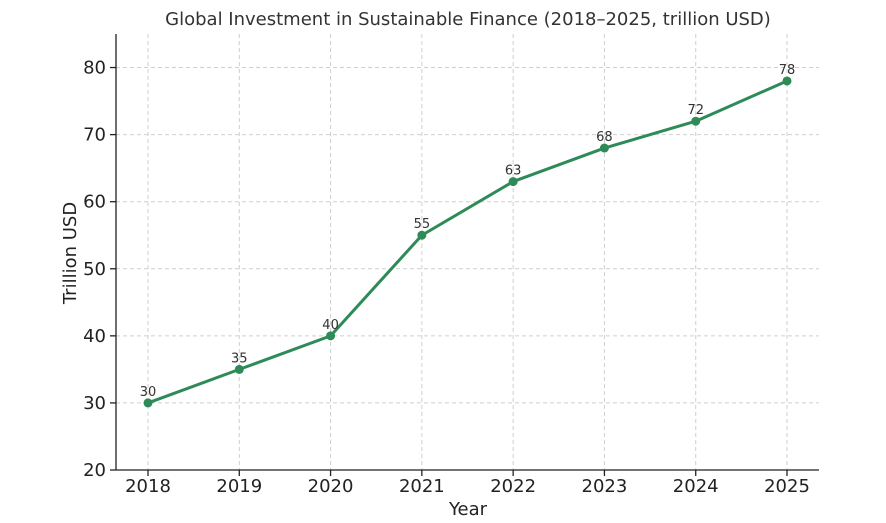 The height and width of the screenshot is (523, 886). Describe the element at coordinates (605, 486) in the screenshot. I see `x-tick-label: 2023` at that location.